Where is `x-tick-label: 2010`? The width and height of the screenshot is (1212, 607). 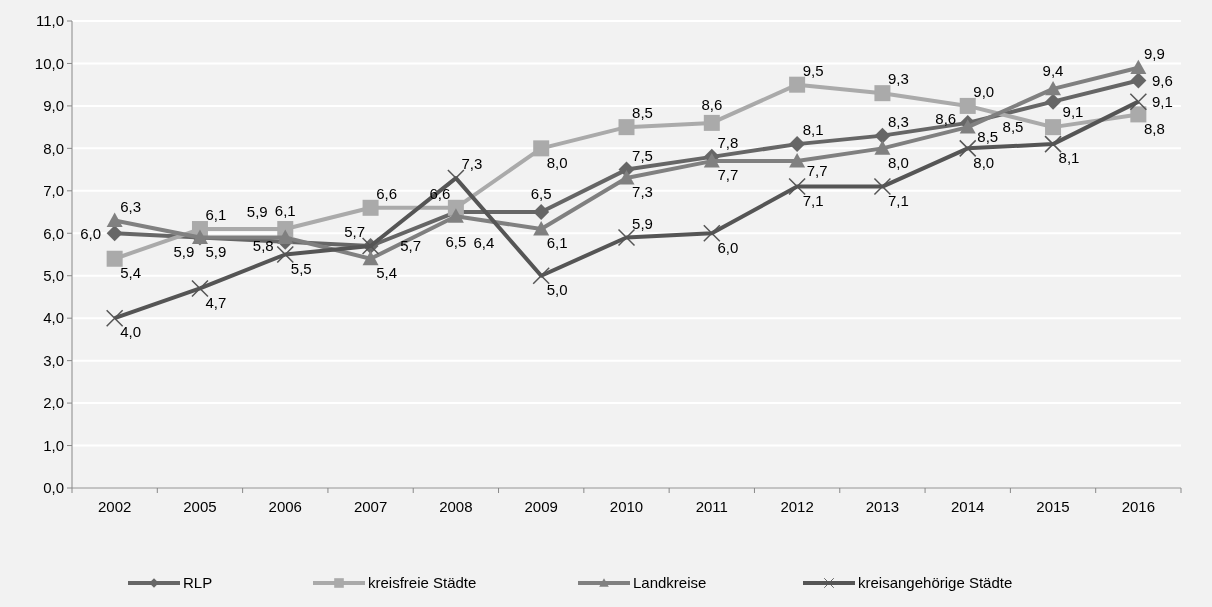
x-tick-label: 2010 is located at coordinates (626, 506).